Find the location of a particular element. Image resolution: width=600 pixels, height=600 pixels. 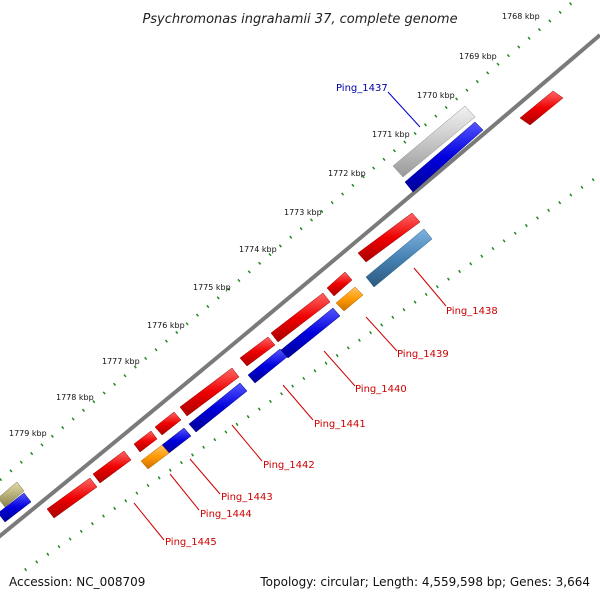

tick-label: 1777 kbp is located at coordinates (121, 361).